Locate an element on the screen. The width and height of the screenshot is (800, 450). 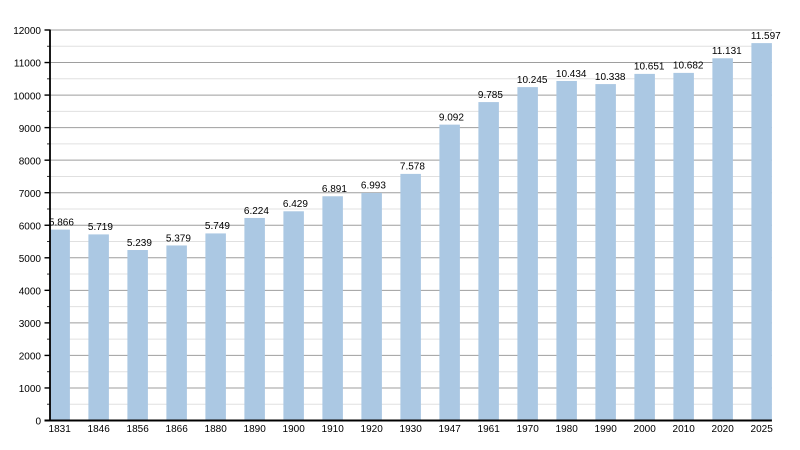
svg-text: 1866 is located at coordinates (177, 429).